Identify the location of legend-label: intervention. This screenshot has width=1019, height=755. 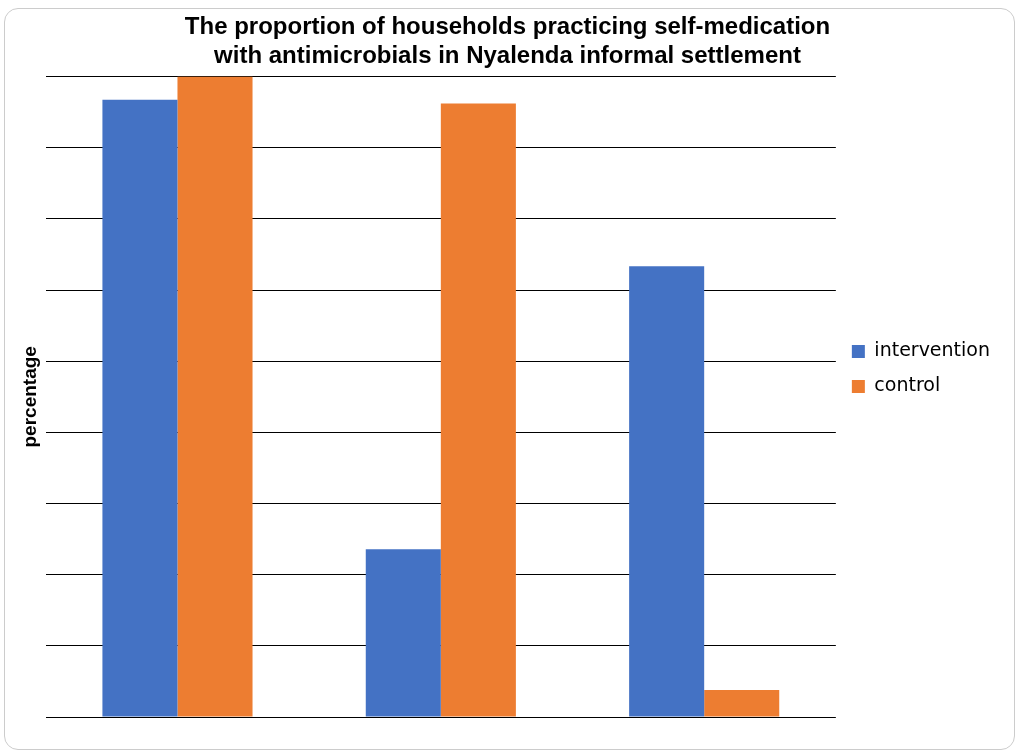
(932, 349).